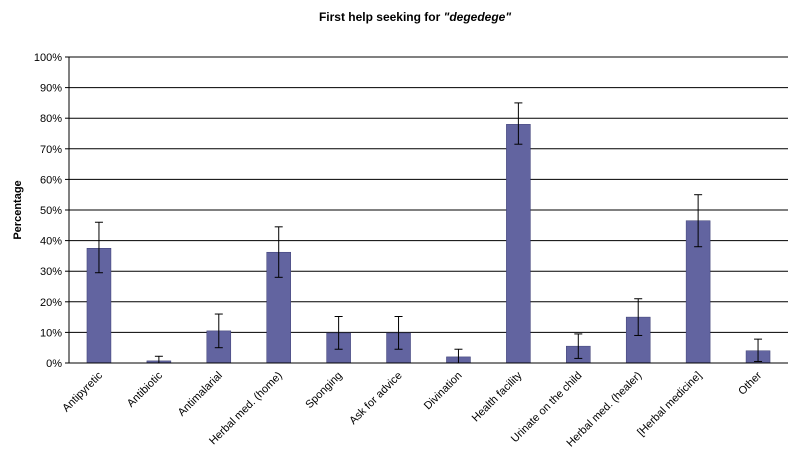 This screenshot has width=807, height=461. Describe the element at coordinates (750, 383) in the screenshot. I see `x-tick-label: Other` at that location.